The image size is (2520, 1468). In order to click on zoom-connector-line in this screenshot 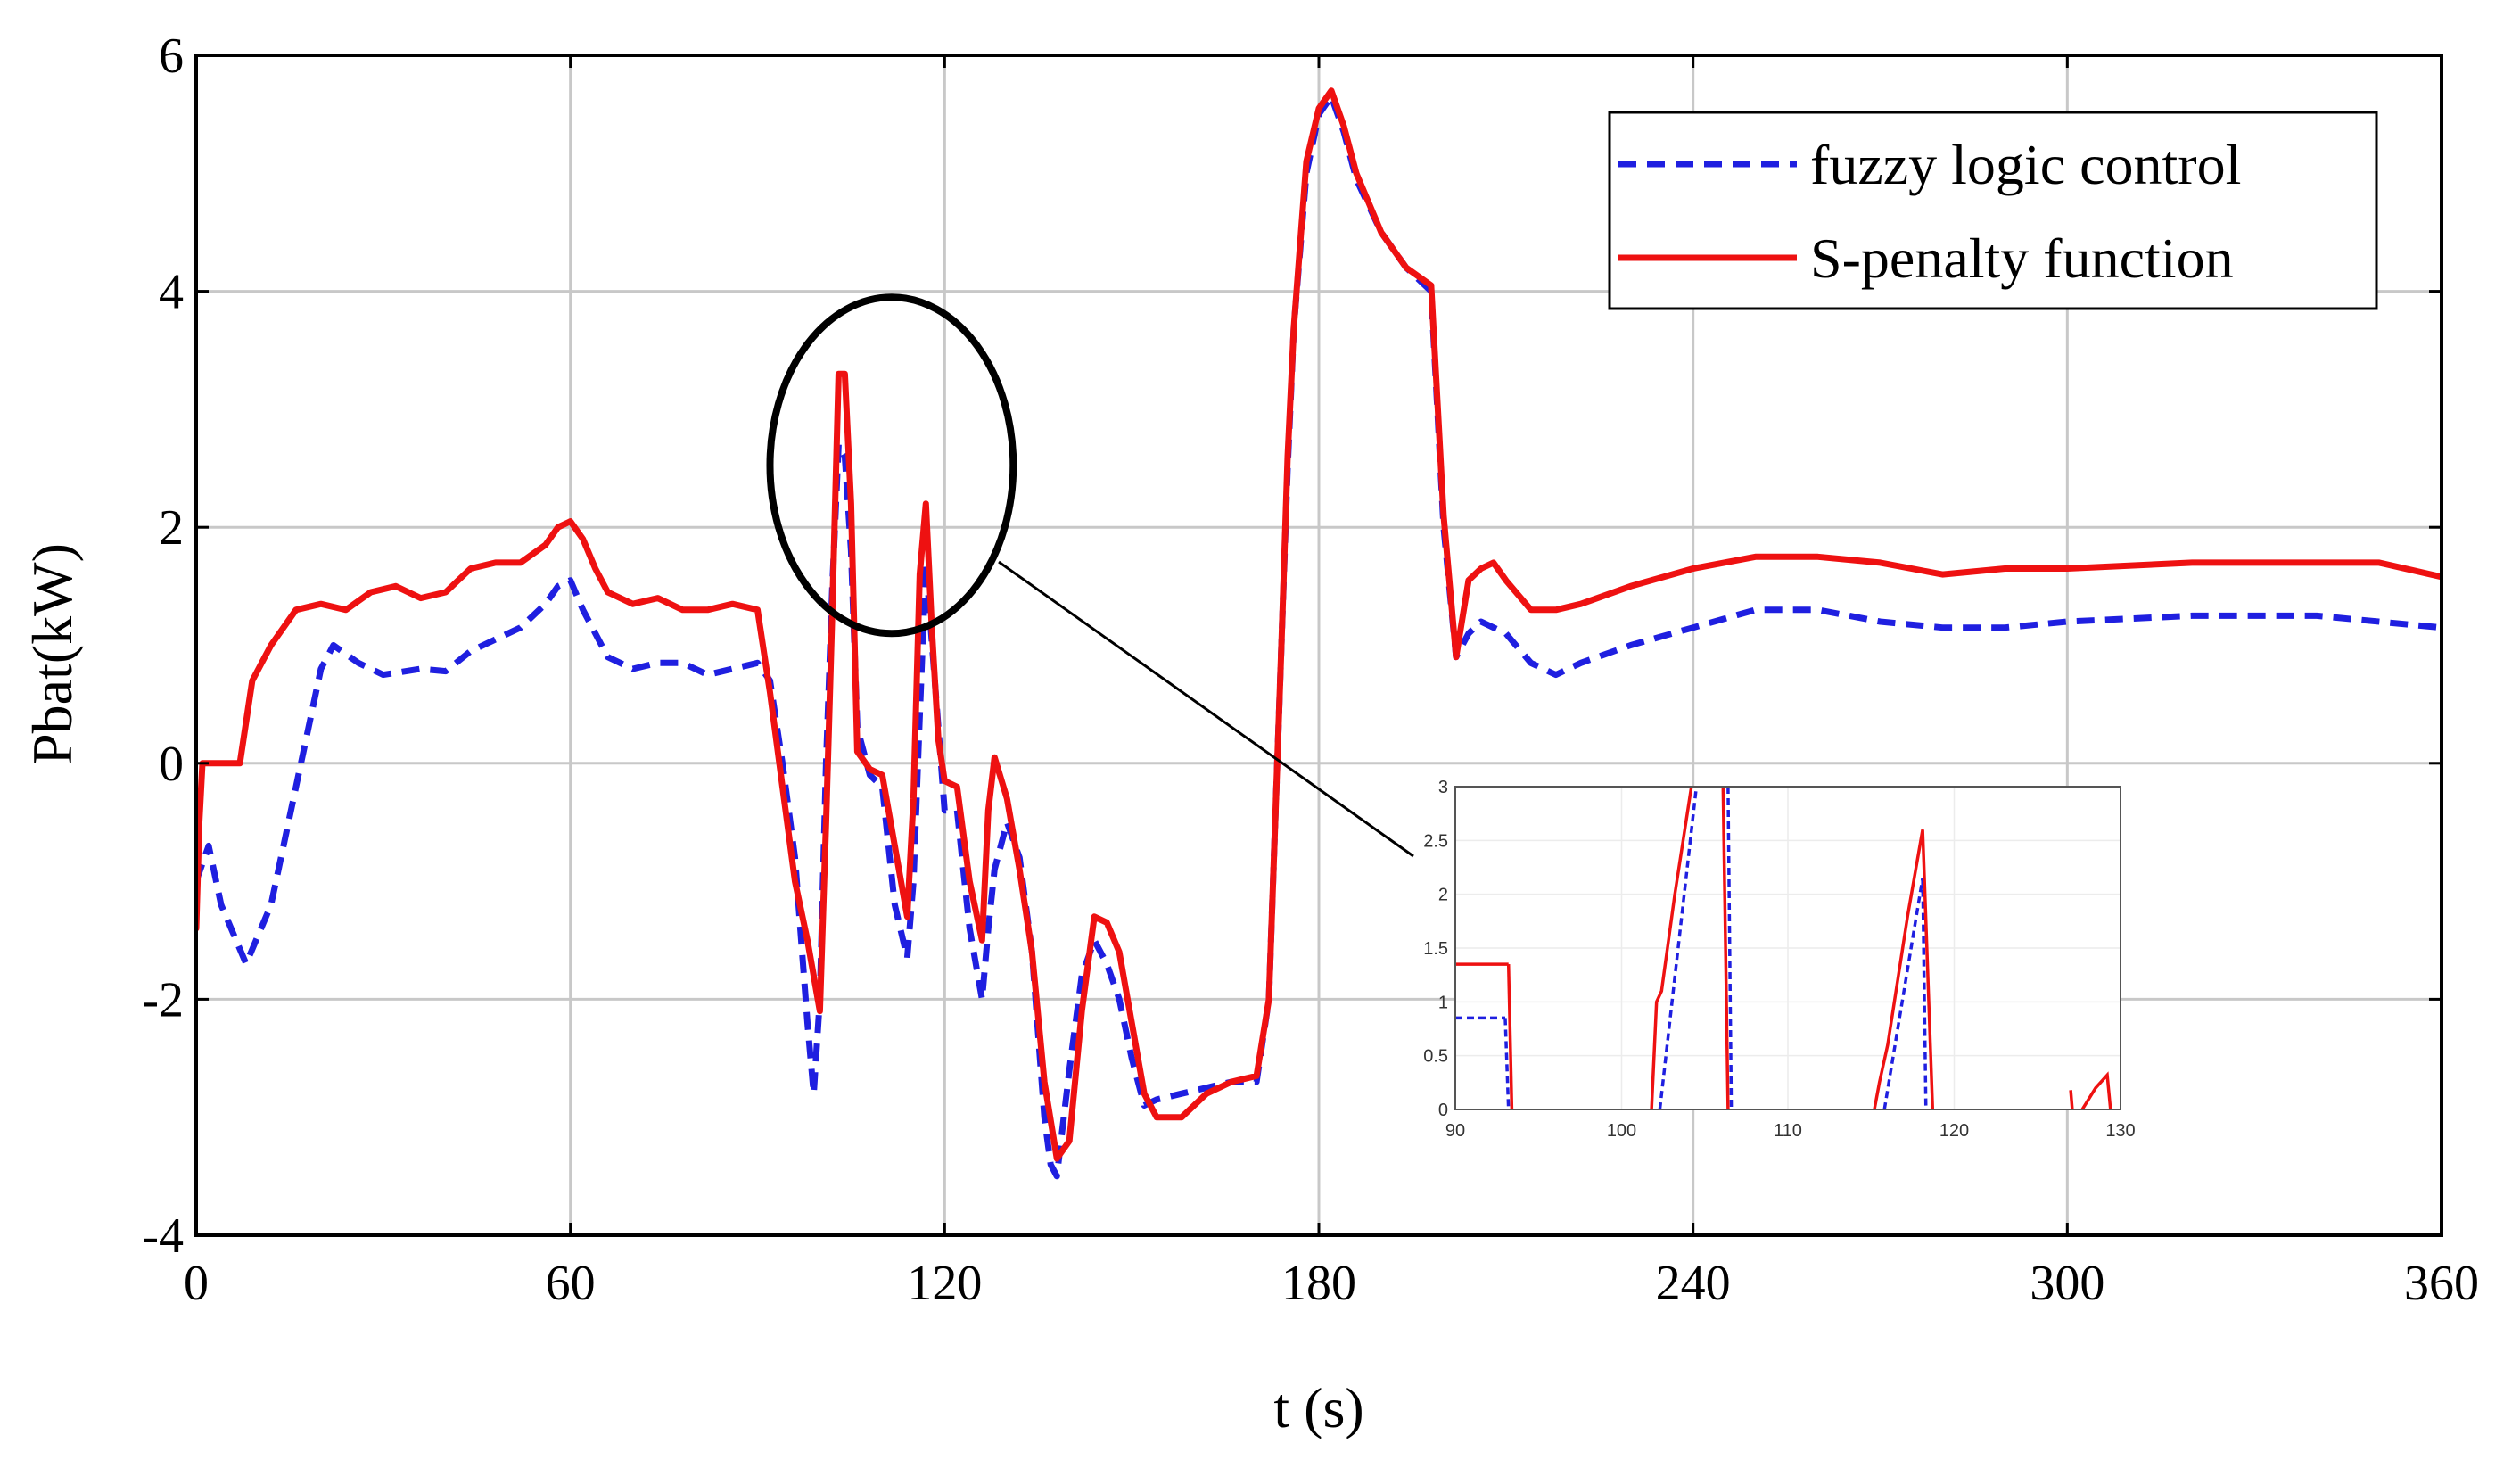, I will do `click(1206, 709)`.